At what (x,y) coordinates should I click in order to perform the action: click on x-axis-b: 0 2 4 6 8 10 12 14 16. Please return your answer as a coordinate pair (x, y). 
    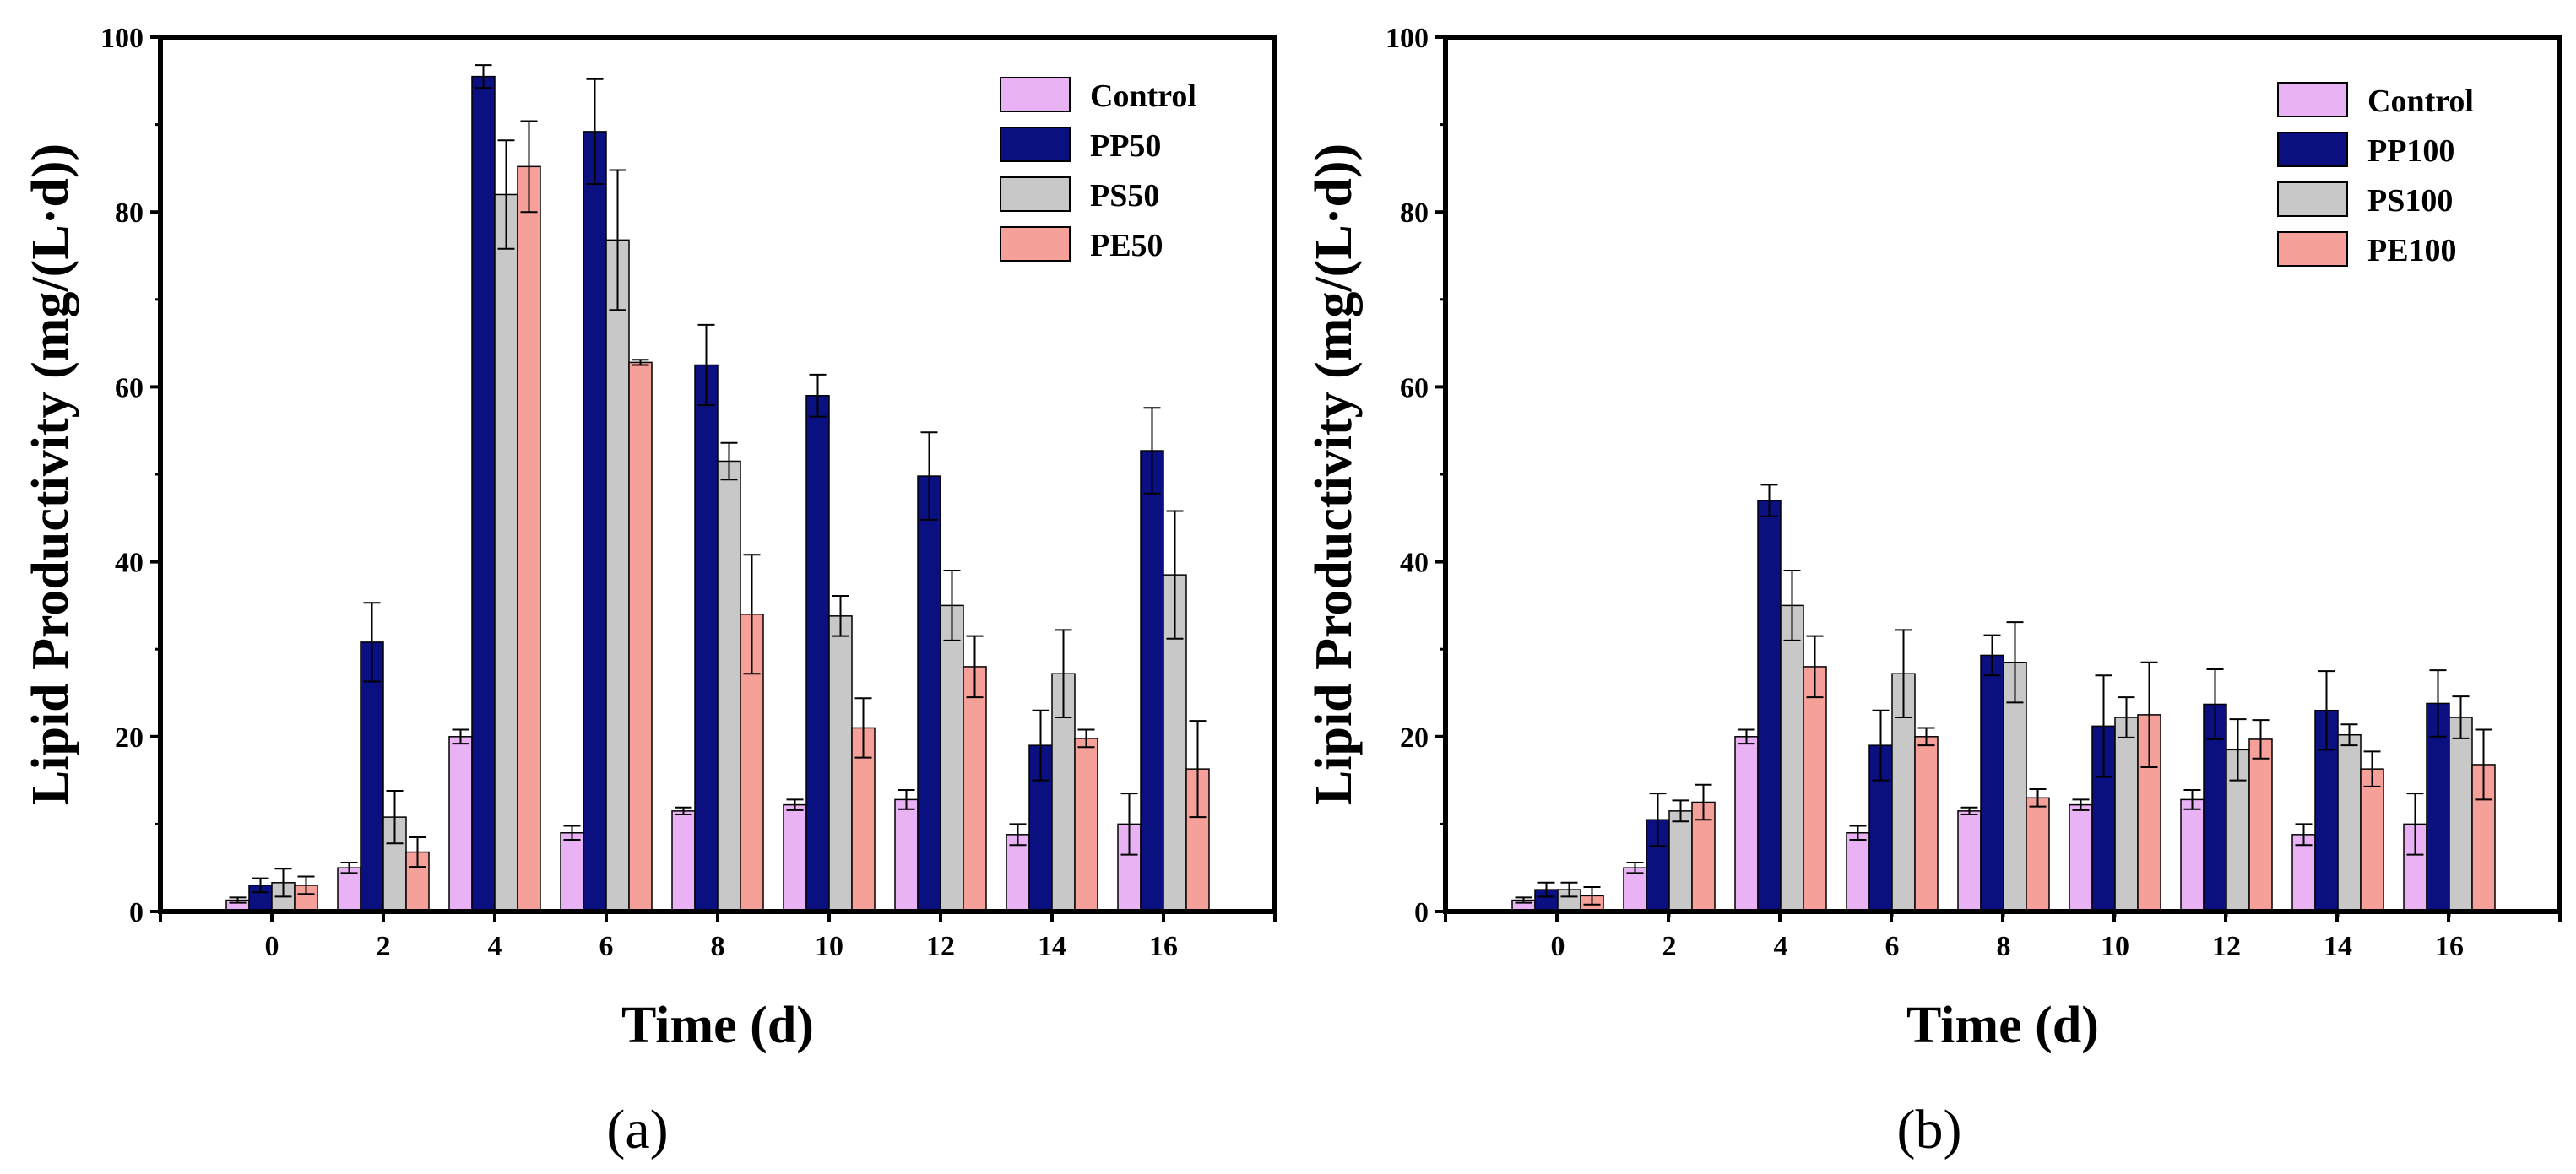
    Looking at the image, I should click on (2003, 937).